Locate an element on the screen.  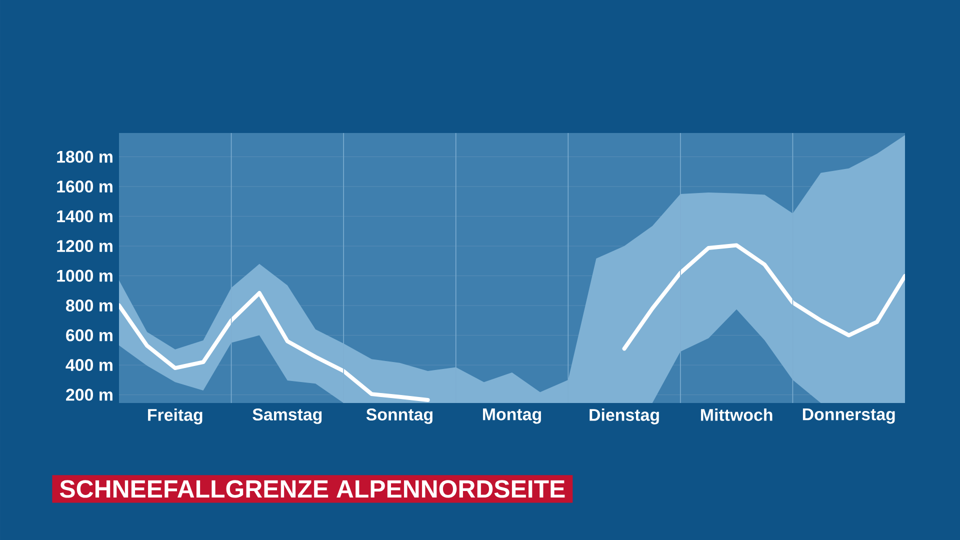
y-tick-label: 1800 m is located at coordinates (84, 156).